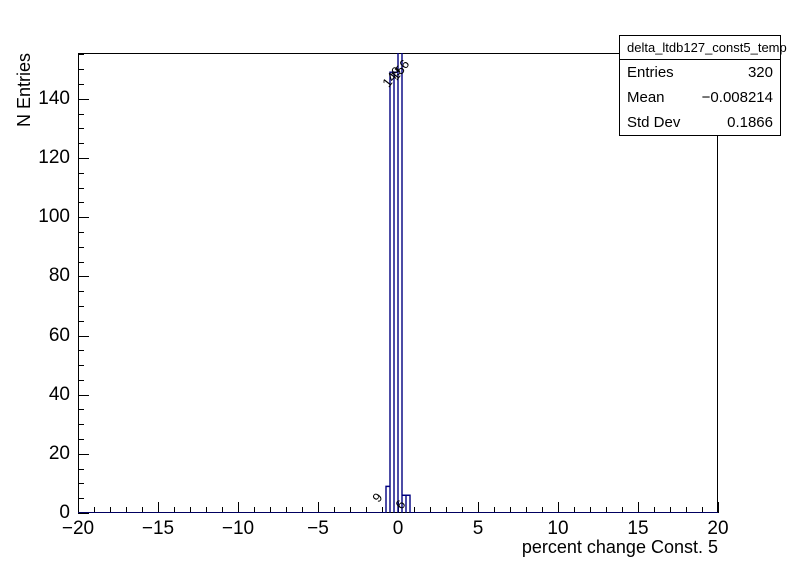 Image resolution: width=796 pixels, height=572 pixels. I want to click on stats-row-key: Std Dev, so click(654, 122).